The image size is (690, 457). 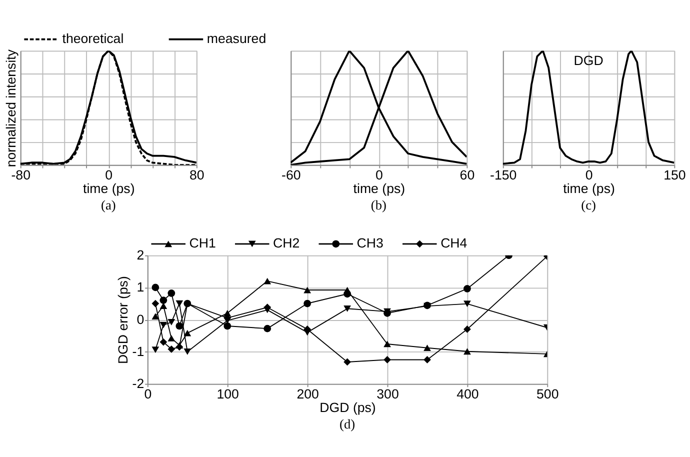 I want to click on y-tick-label: 2, so click(x=140, y=255).